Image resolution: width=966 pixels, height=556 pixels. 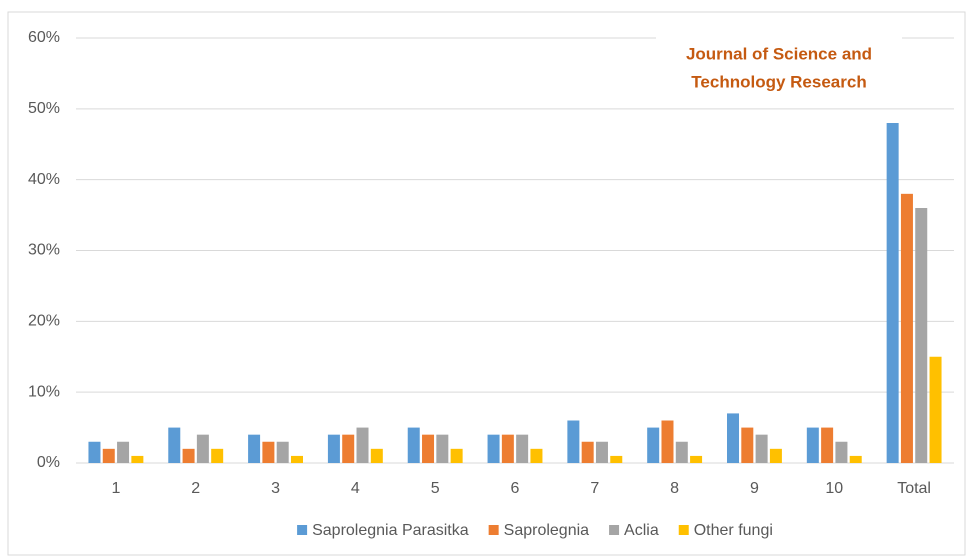 I want to click on x-tick-label: 3, so click(x=275, y=488).